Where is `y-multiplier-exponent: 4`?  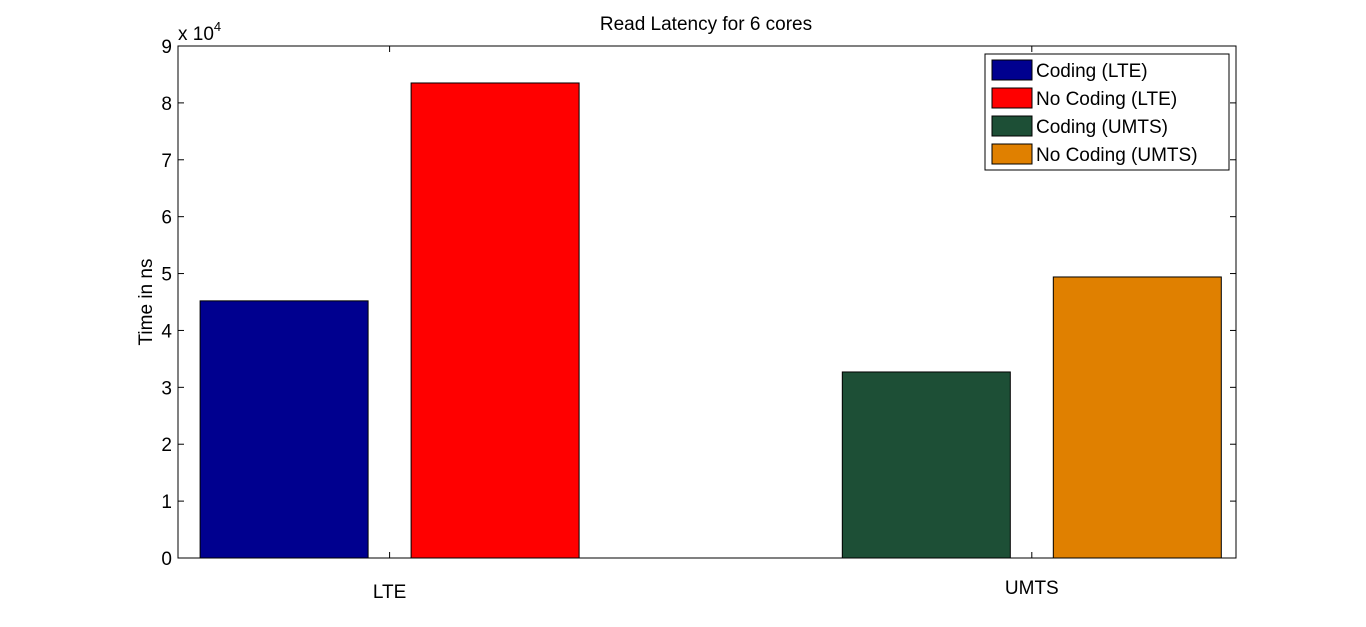 y-multiplier-exponent: 4 is located at coordinates (217, 26).